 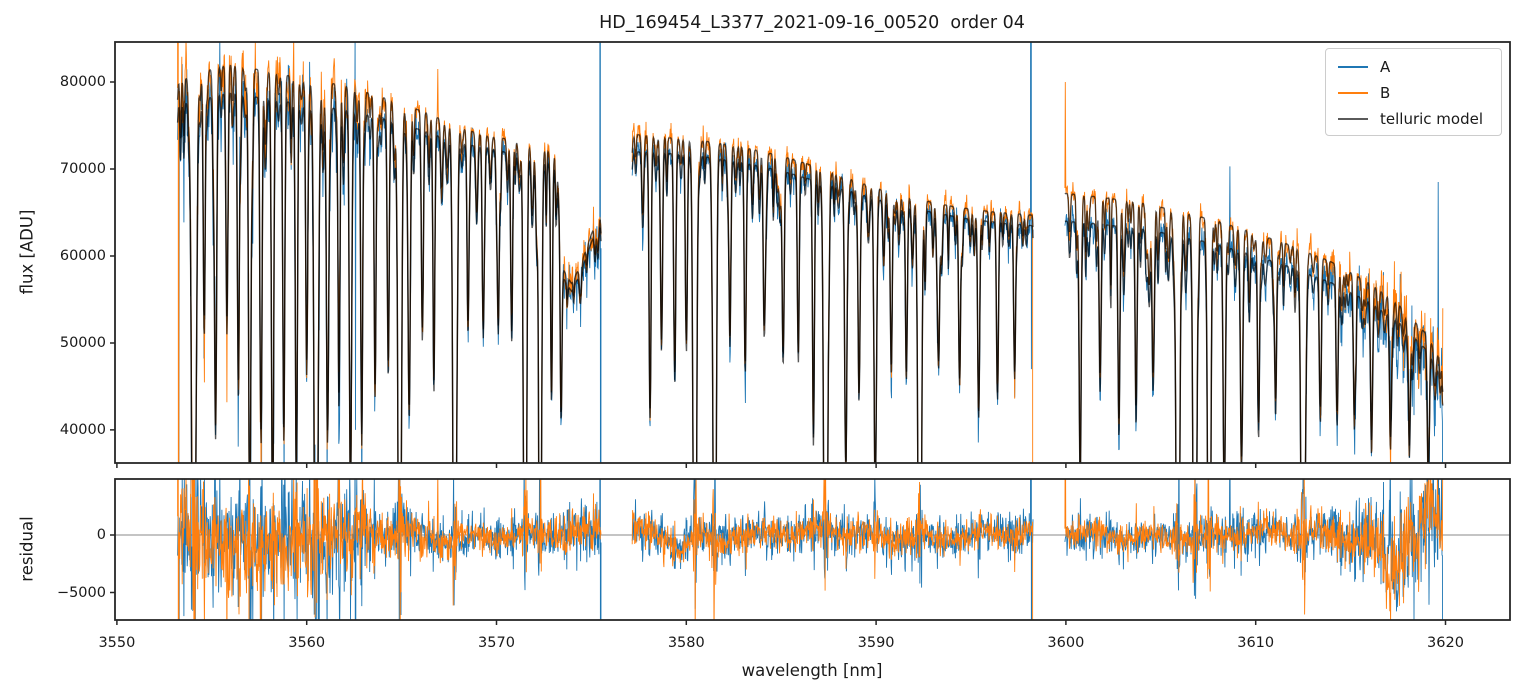 I want to click on y-tick-label-flux: 40000, so click(x=82, y=429).